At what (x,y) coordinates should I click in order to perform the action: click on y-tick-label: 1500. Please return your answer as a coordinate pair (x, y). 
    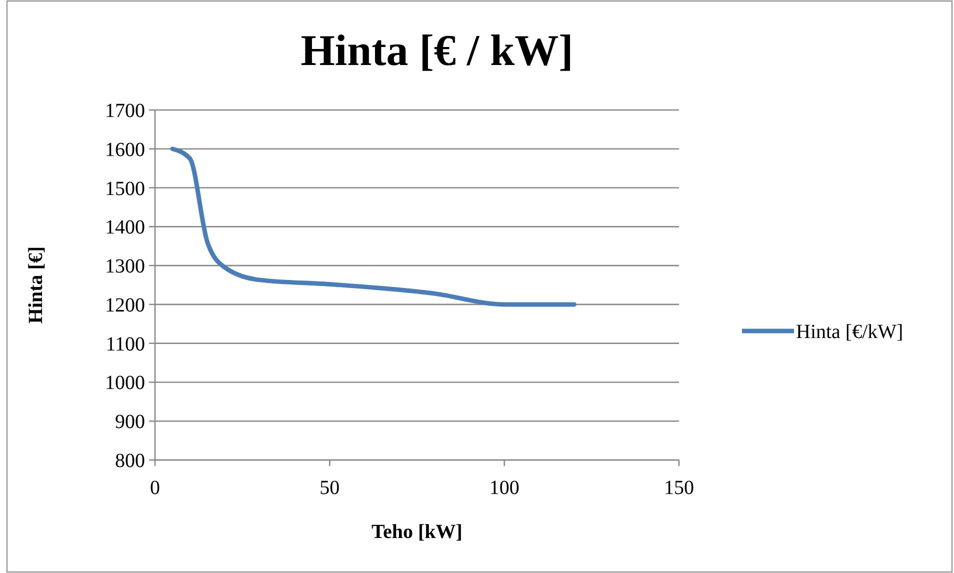
    Looking at the image, I should click on (125, 189).